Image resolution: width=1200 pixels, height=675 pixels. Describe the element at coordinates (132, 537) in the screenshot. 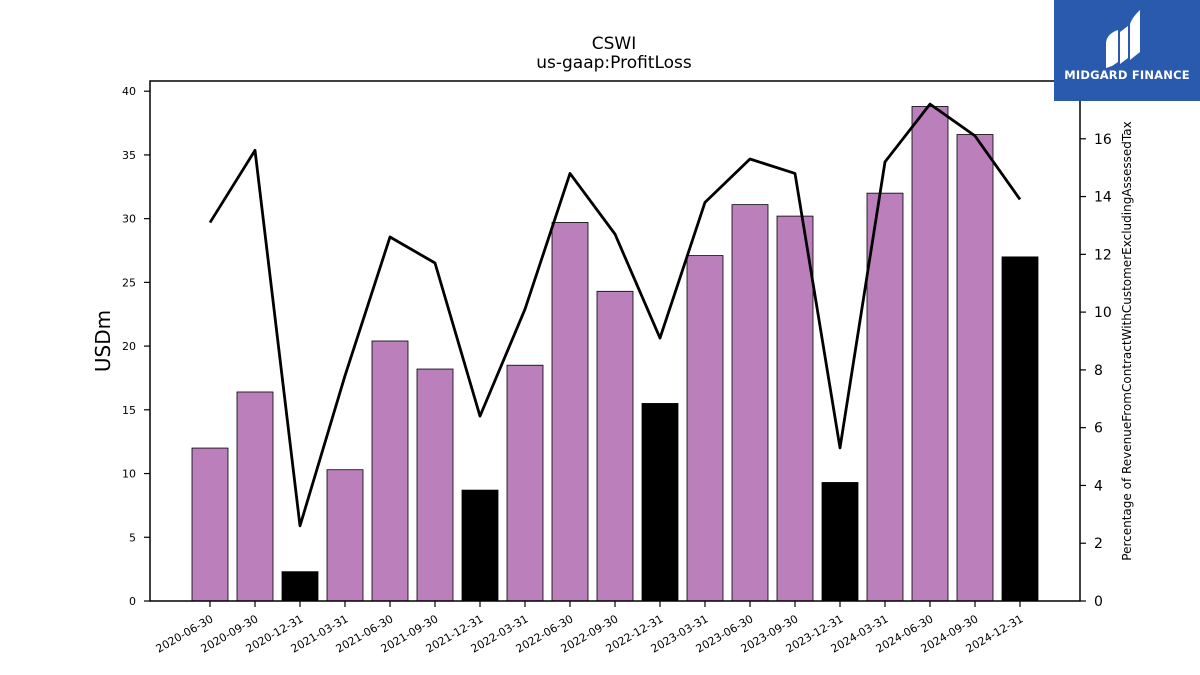

I see `y-tick-label: 5` at that location.